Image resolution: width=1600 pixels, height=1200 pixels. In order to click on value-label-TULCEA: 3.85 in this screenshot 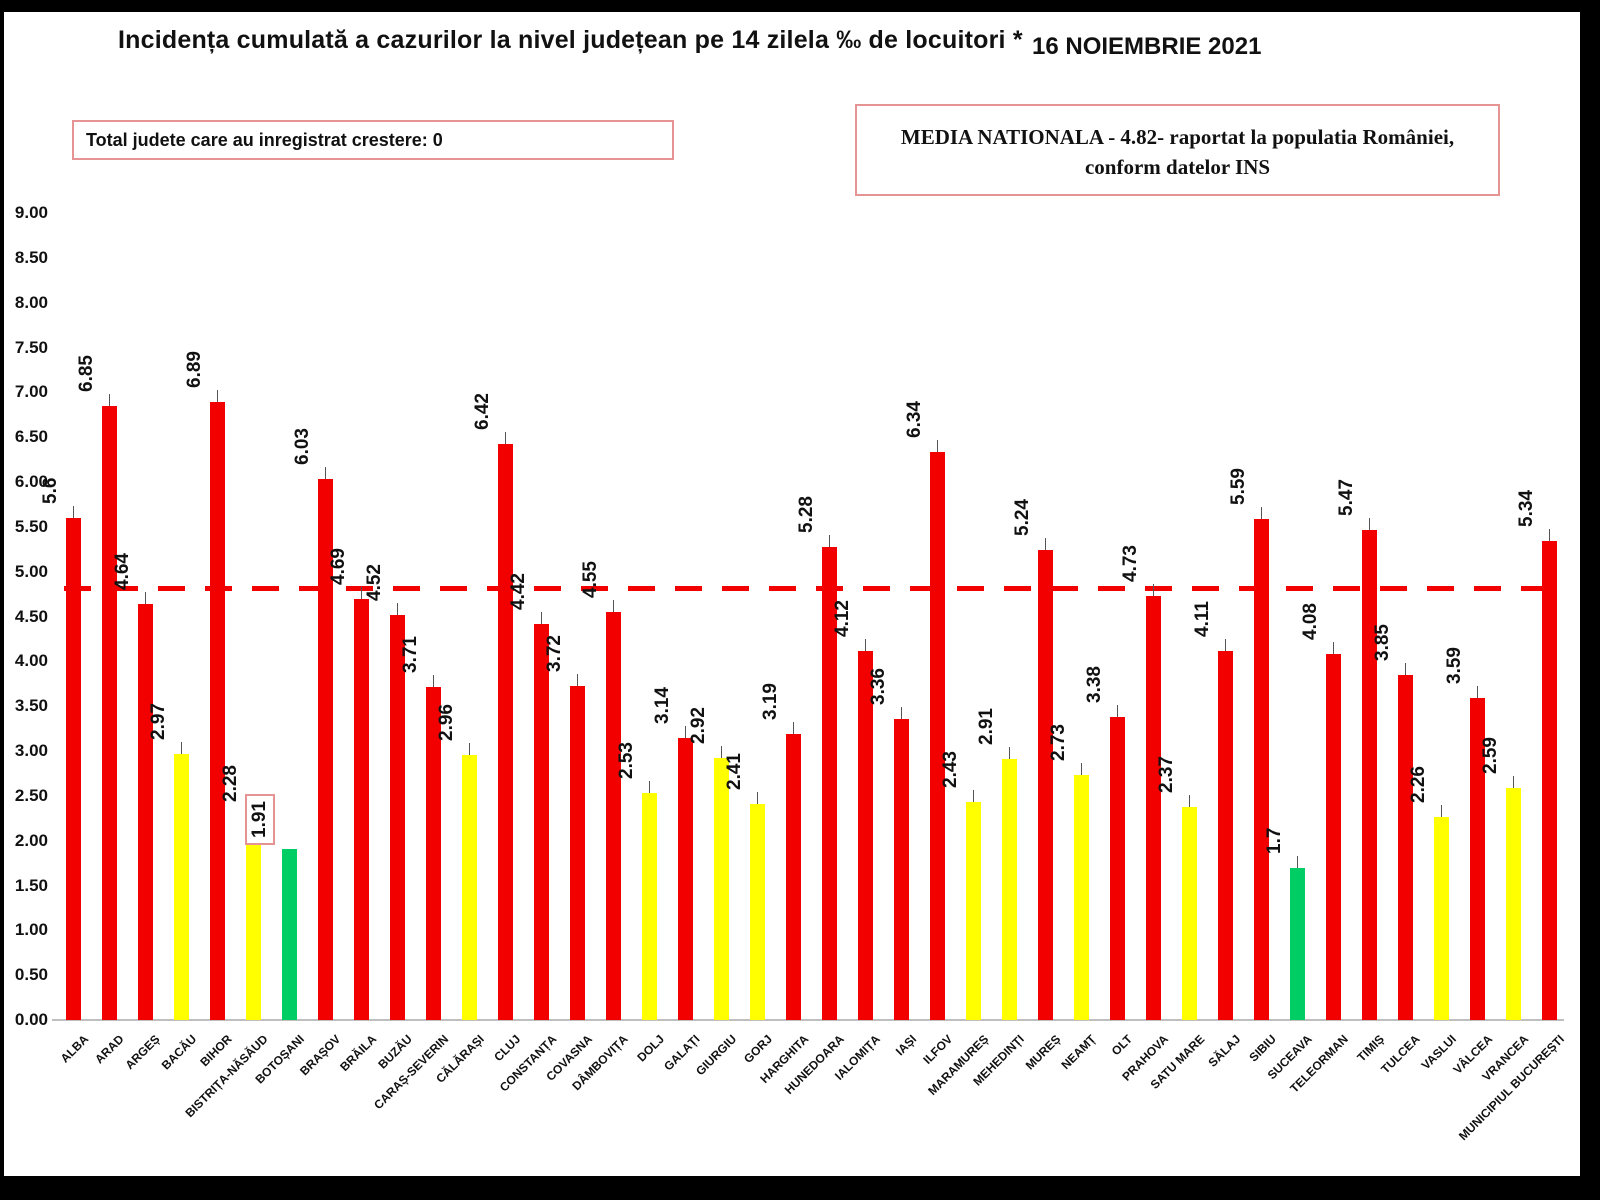, I will do `click(1382, 642)`.